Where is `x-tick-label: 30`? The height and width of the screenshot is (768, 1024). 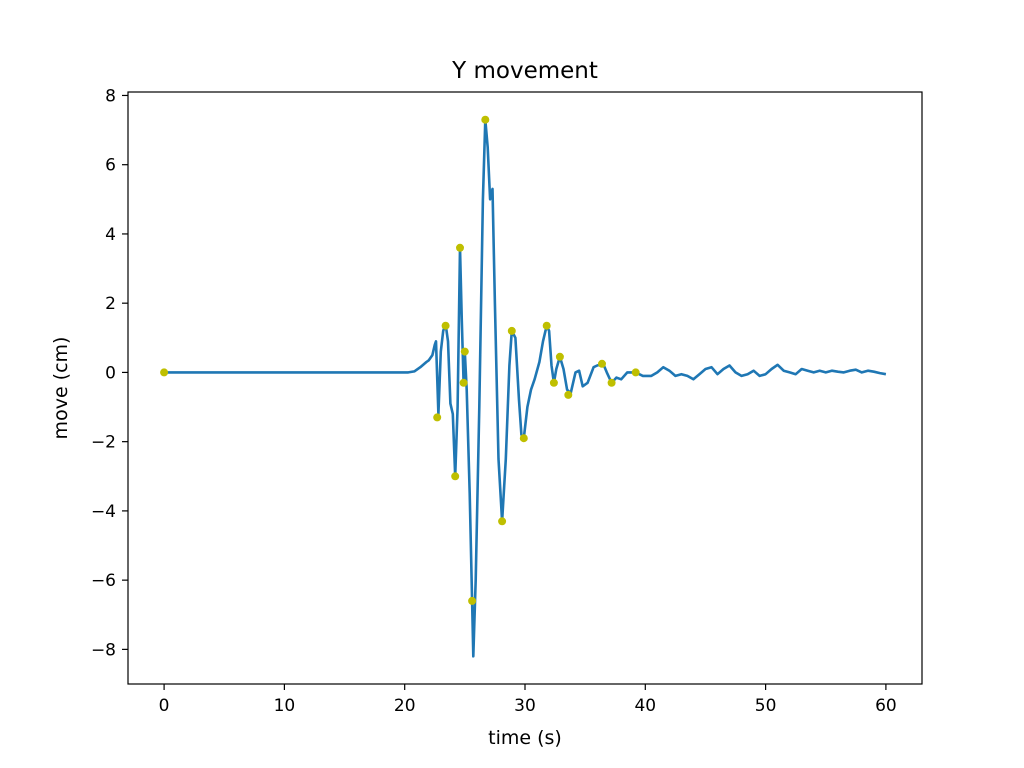
x-tick-label: 30 is located at coordinates (525, 706).